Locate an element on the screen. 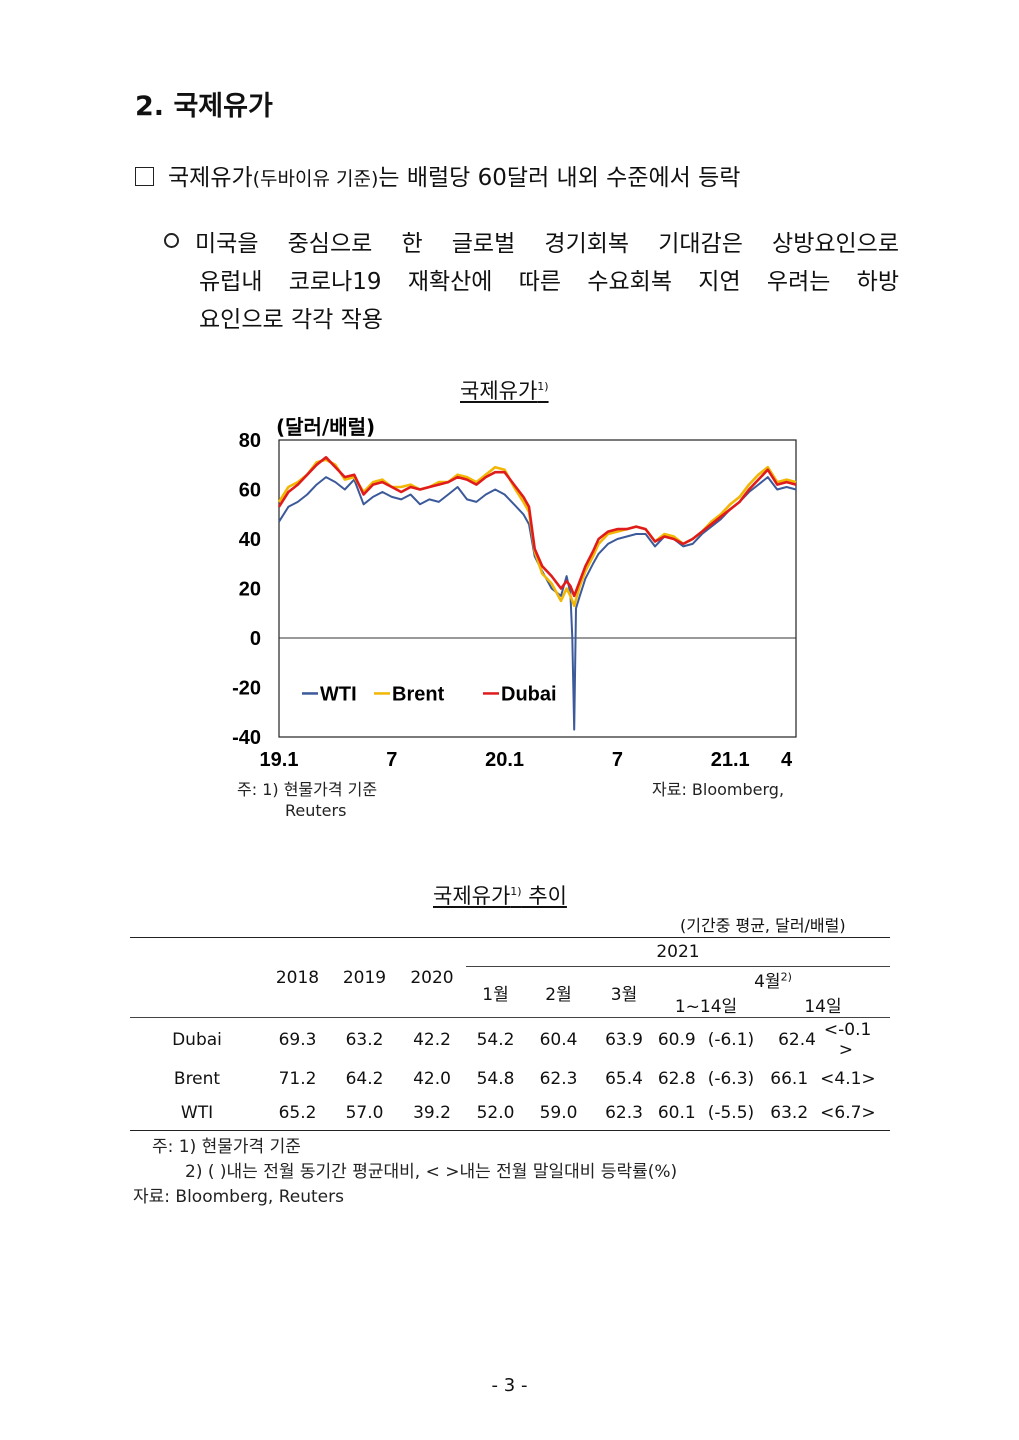  header-2018: 2018 is located at coordinates (297, 977).